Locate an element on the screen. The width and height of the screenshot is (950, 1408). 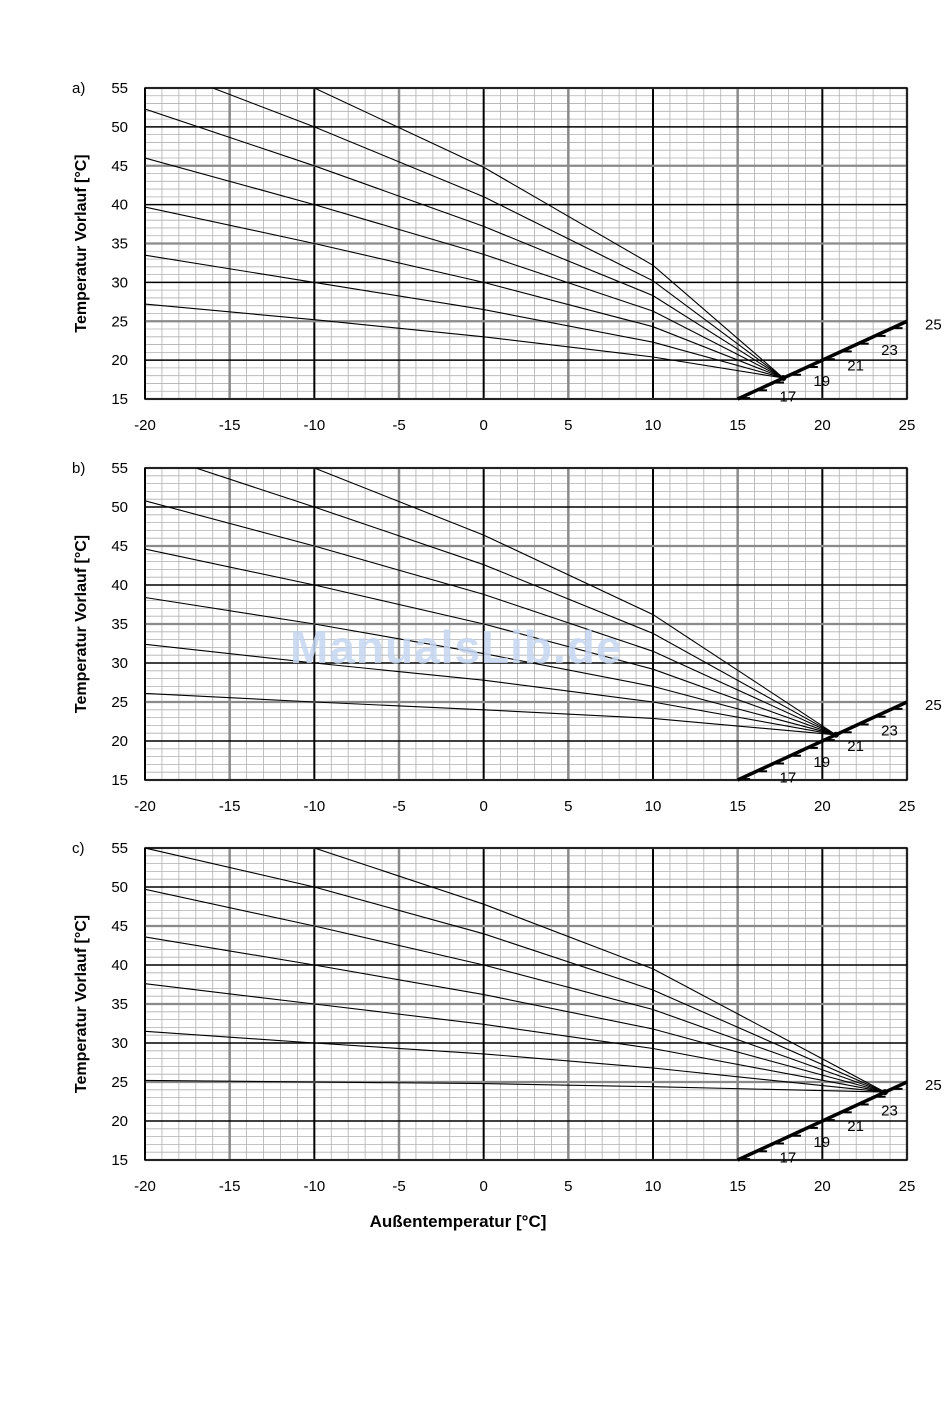
x-axis-label: Außentemperatur [°C] is located at coordinates (458, 1221).